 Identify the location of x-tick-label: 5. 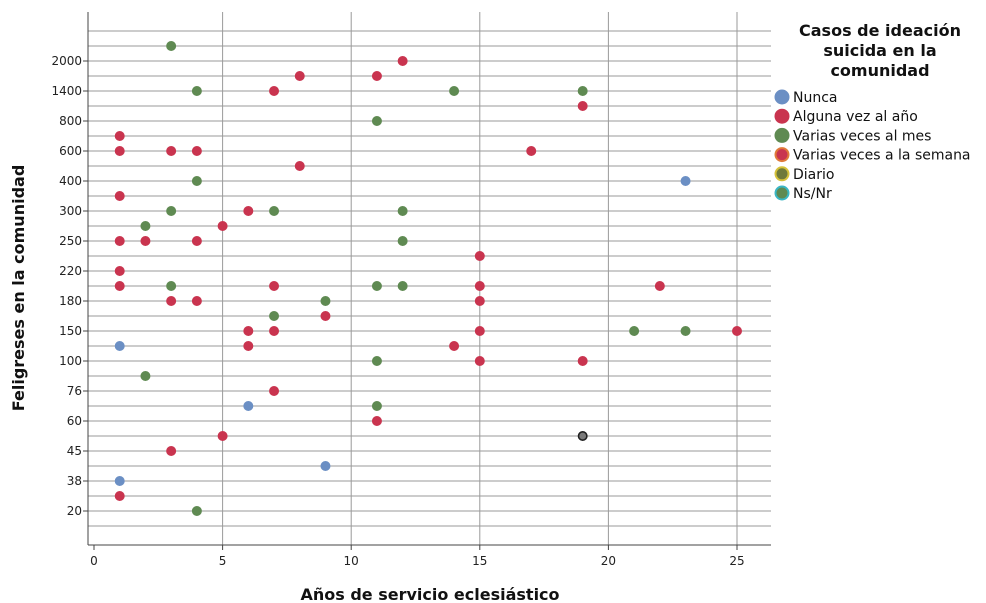
(223, 561).